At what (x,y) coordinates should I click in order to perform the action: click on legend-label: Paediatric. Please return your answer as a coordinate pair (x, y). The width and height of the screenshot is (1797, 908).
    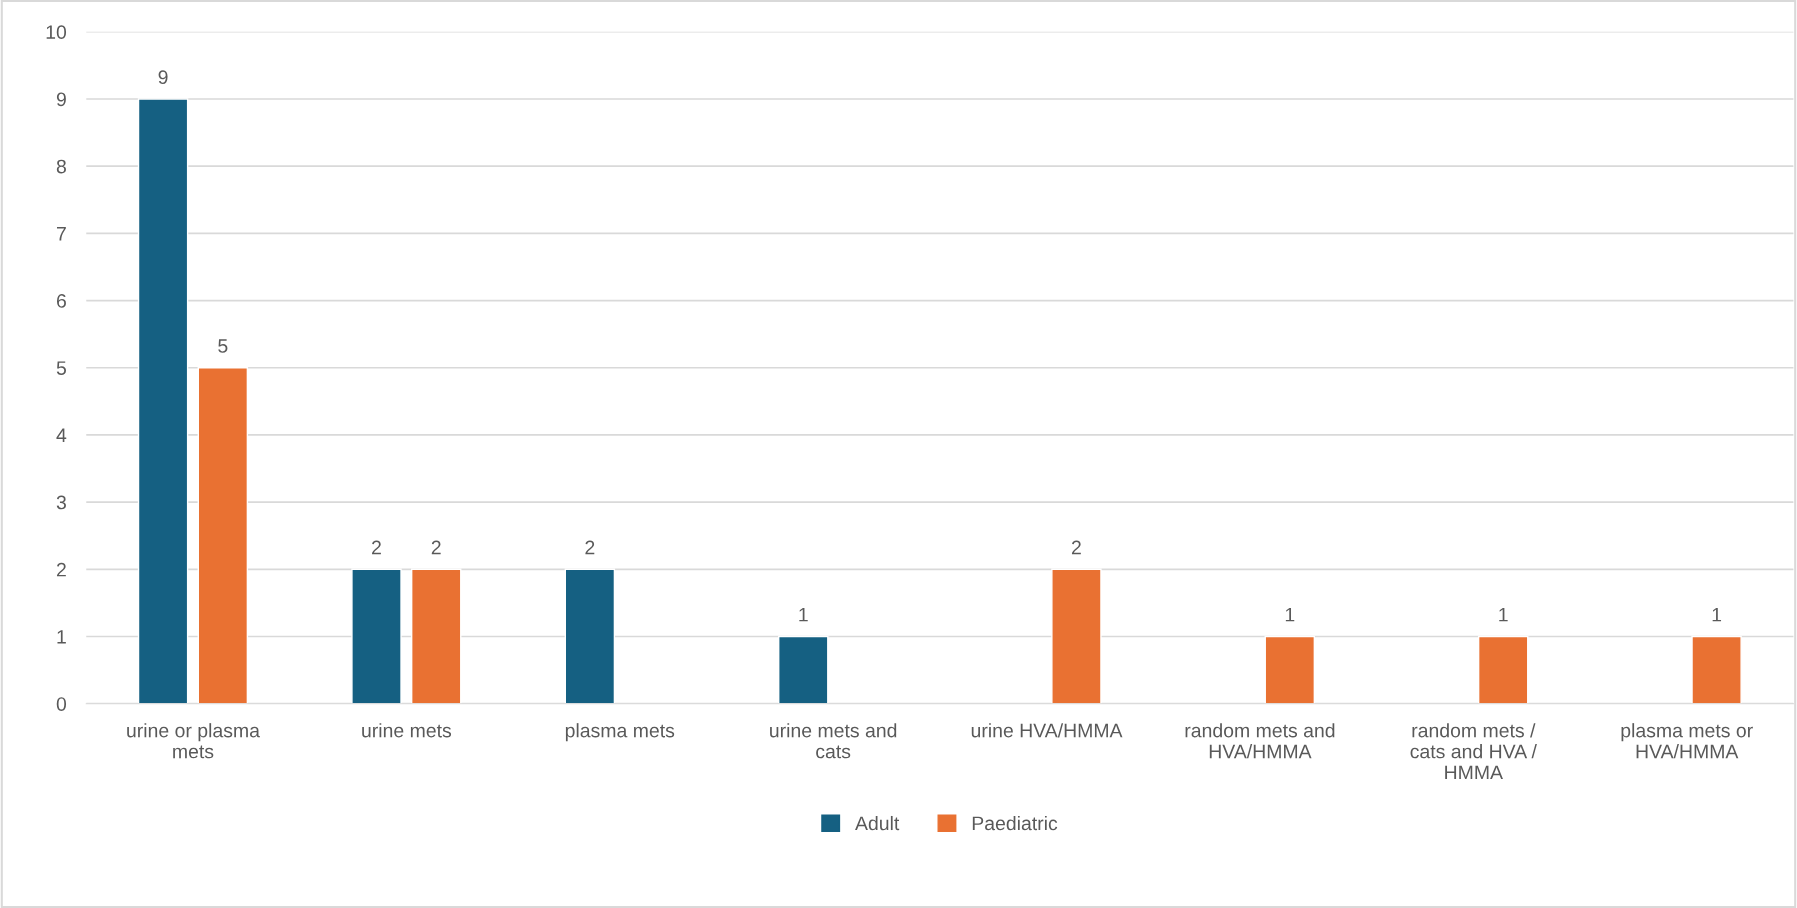
    Looking at the image, I should click on (1015, 823).